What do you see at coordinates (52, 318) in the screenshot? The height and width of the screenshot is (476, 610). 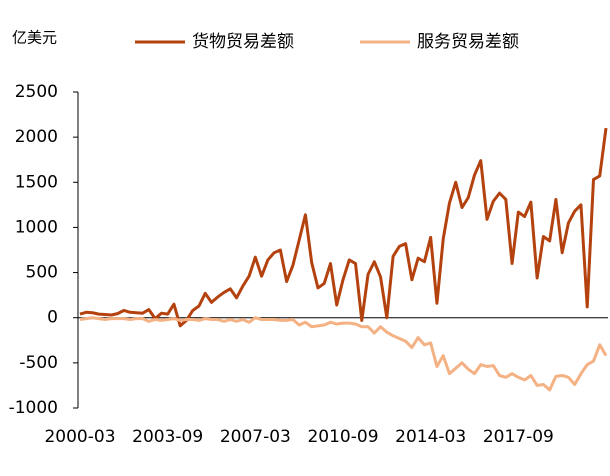 I see `y-tick-label: 0` at bounding box center [52, 318].